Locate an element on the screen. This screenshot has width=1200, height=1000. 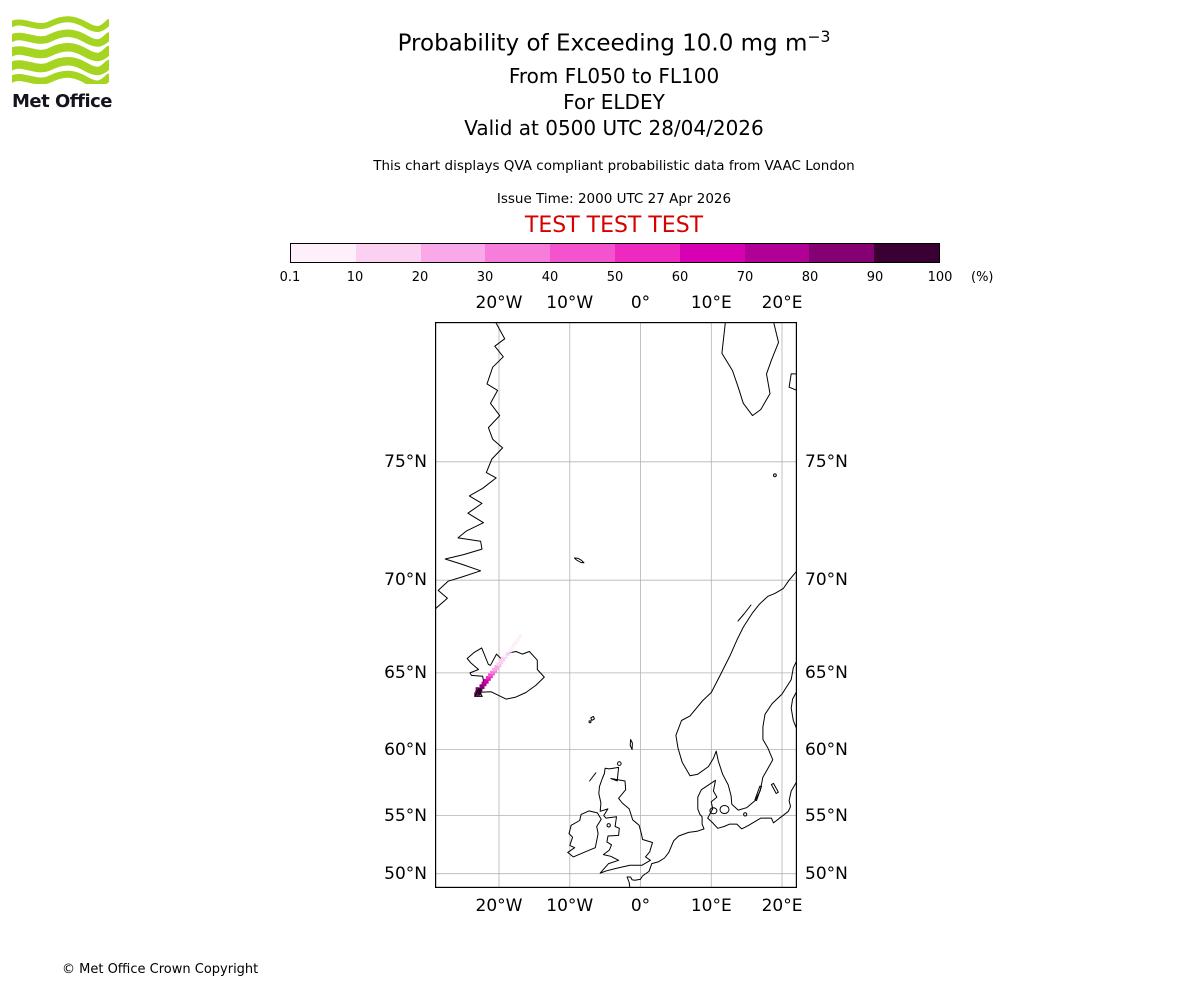
lon-label-top: 10°E is located at coordinates (711, 303).